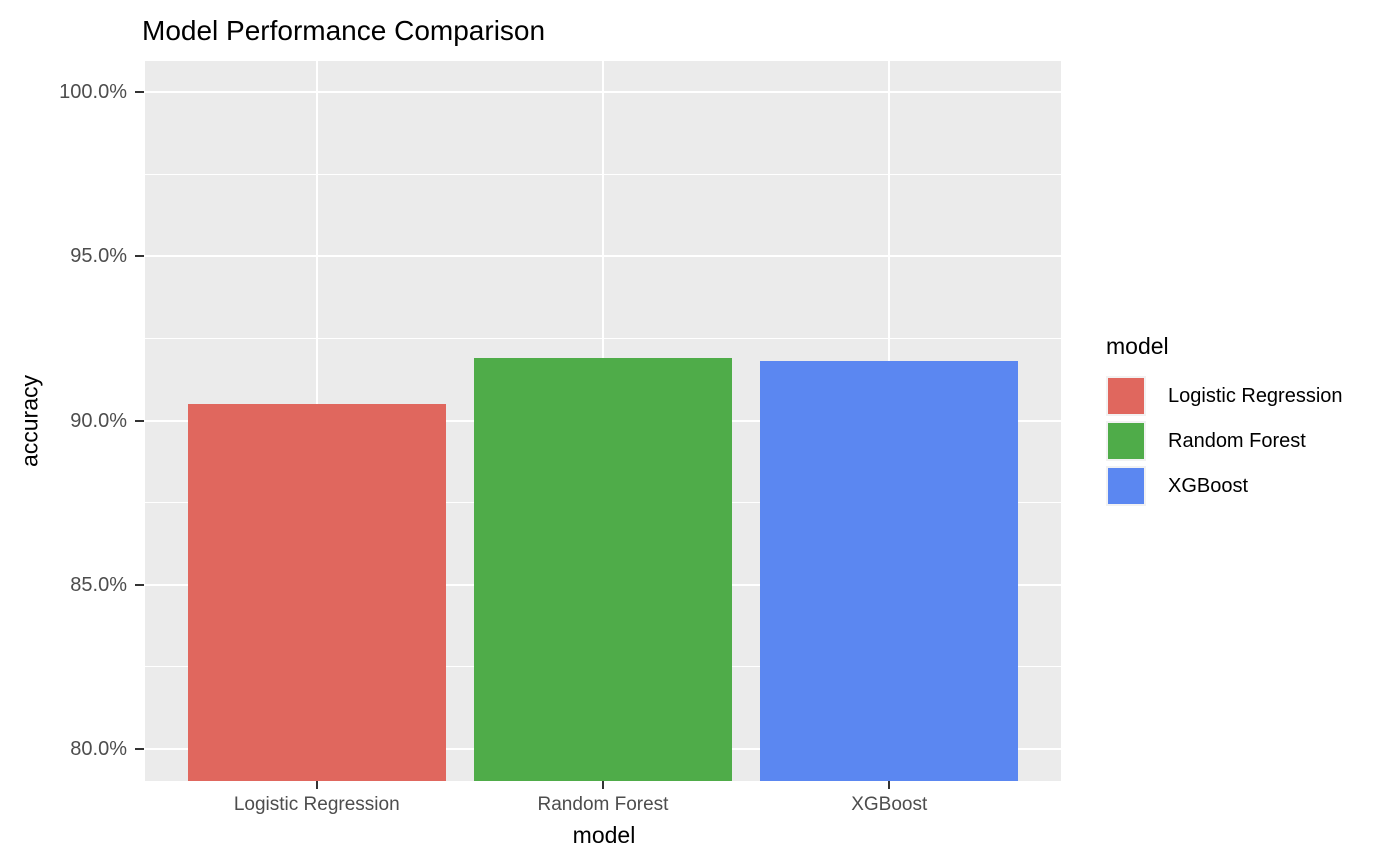 The height and width of the screenshot is (865, 1400). What do you see at coordinates (98, 748) in the screenshot?
I see `y-tick-label: 80.0%` at bounding box center [98, 748].